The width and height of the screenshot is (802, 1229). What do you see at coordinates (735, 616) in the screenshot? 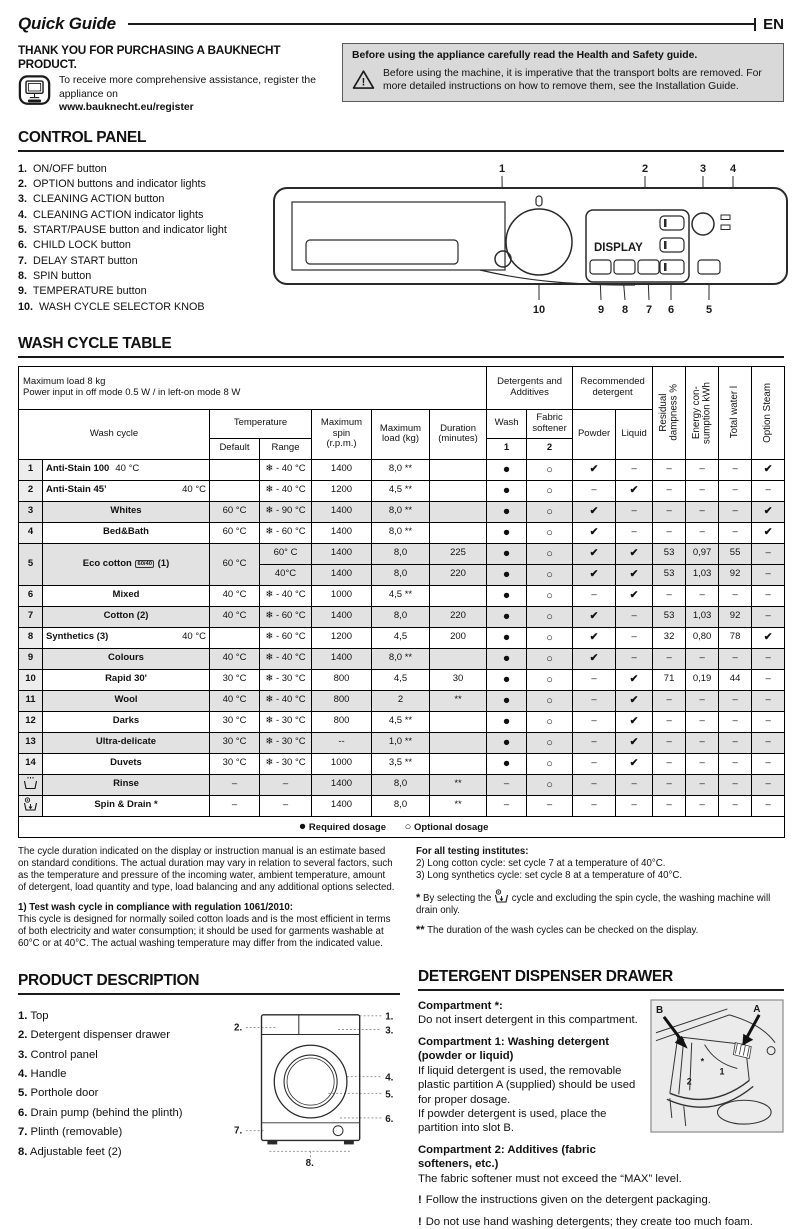
I see `total-water-value: 92` at bounding box center [735, 616].